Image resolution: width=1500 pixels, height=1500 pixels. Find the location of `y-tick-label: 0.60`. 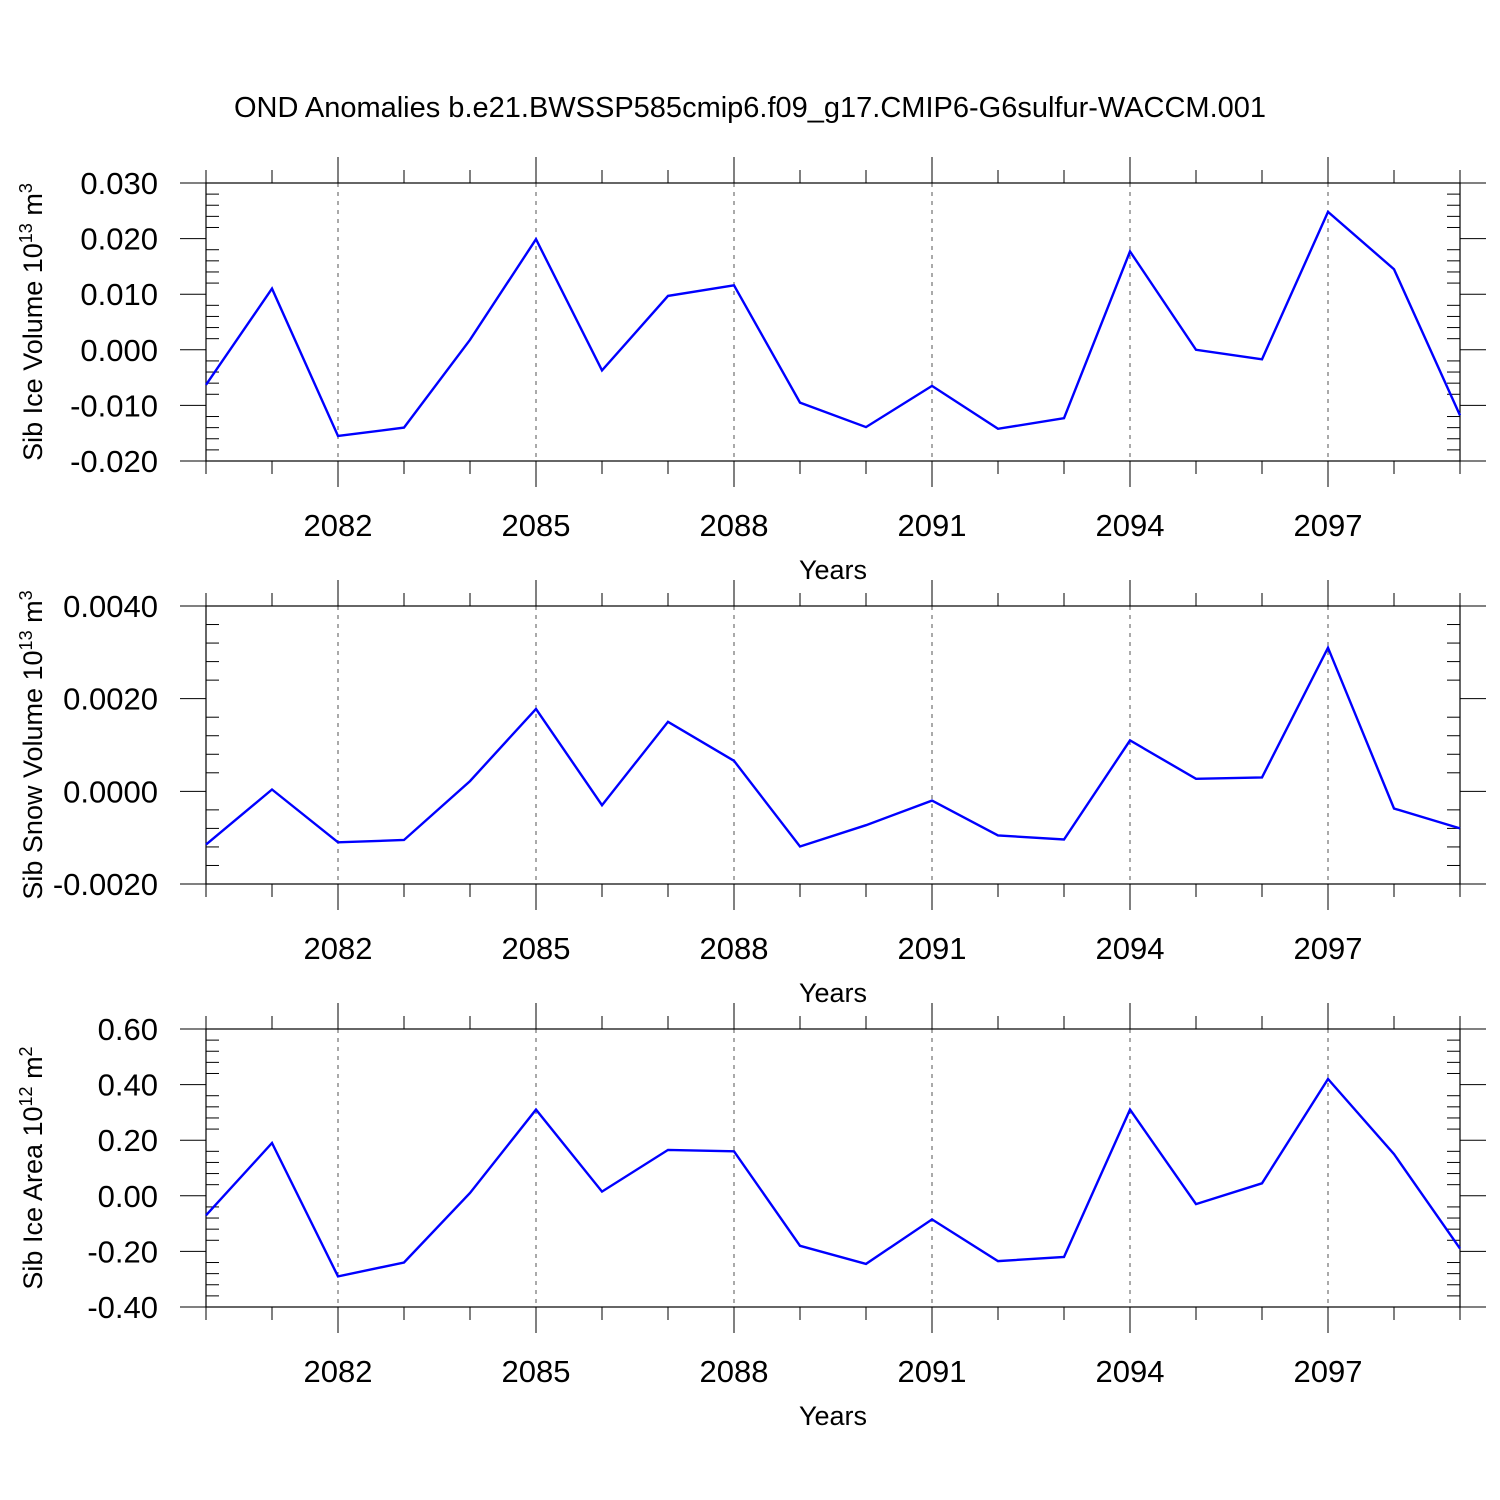

y-tick-label: 0.60 is located at coordinates (128, 1029).